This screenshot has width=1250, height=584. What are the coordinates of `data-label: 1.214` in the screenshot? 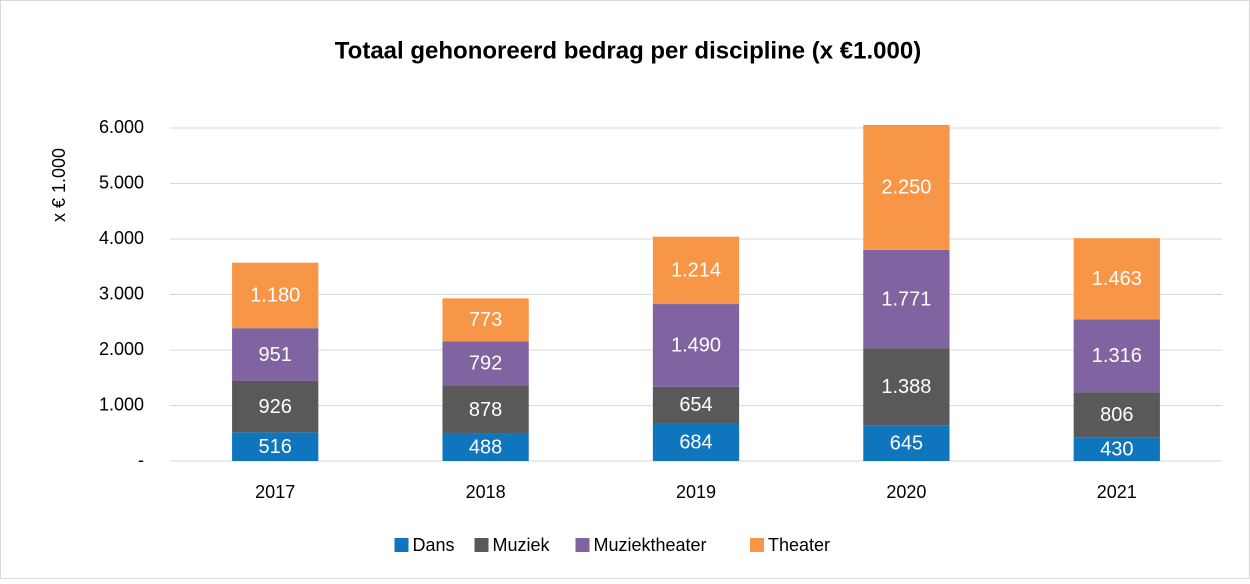 It's located at (696, 271).